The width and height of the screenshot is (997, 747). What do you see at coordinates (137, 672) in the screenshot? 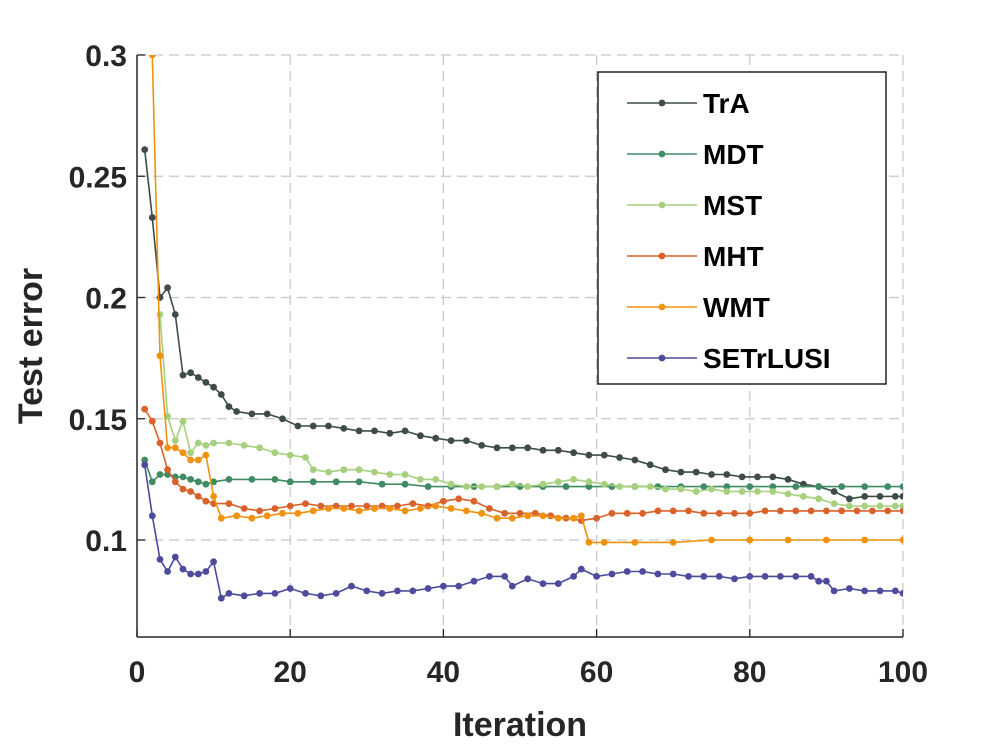
I see `x-tick-label: 0` at bounding box center [137, 672].